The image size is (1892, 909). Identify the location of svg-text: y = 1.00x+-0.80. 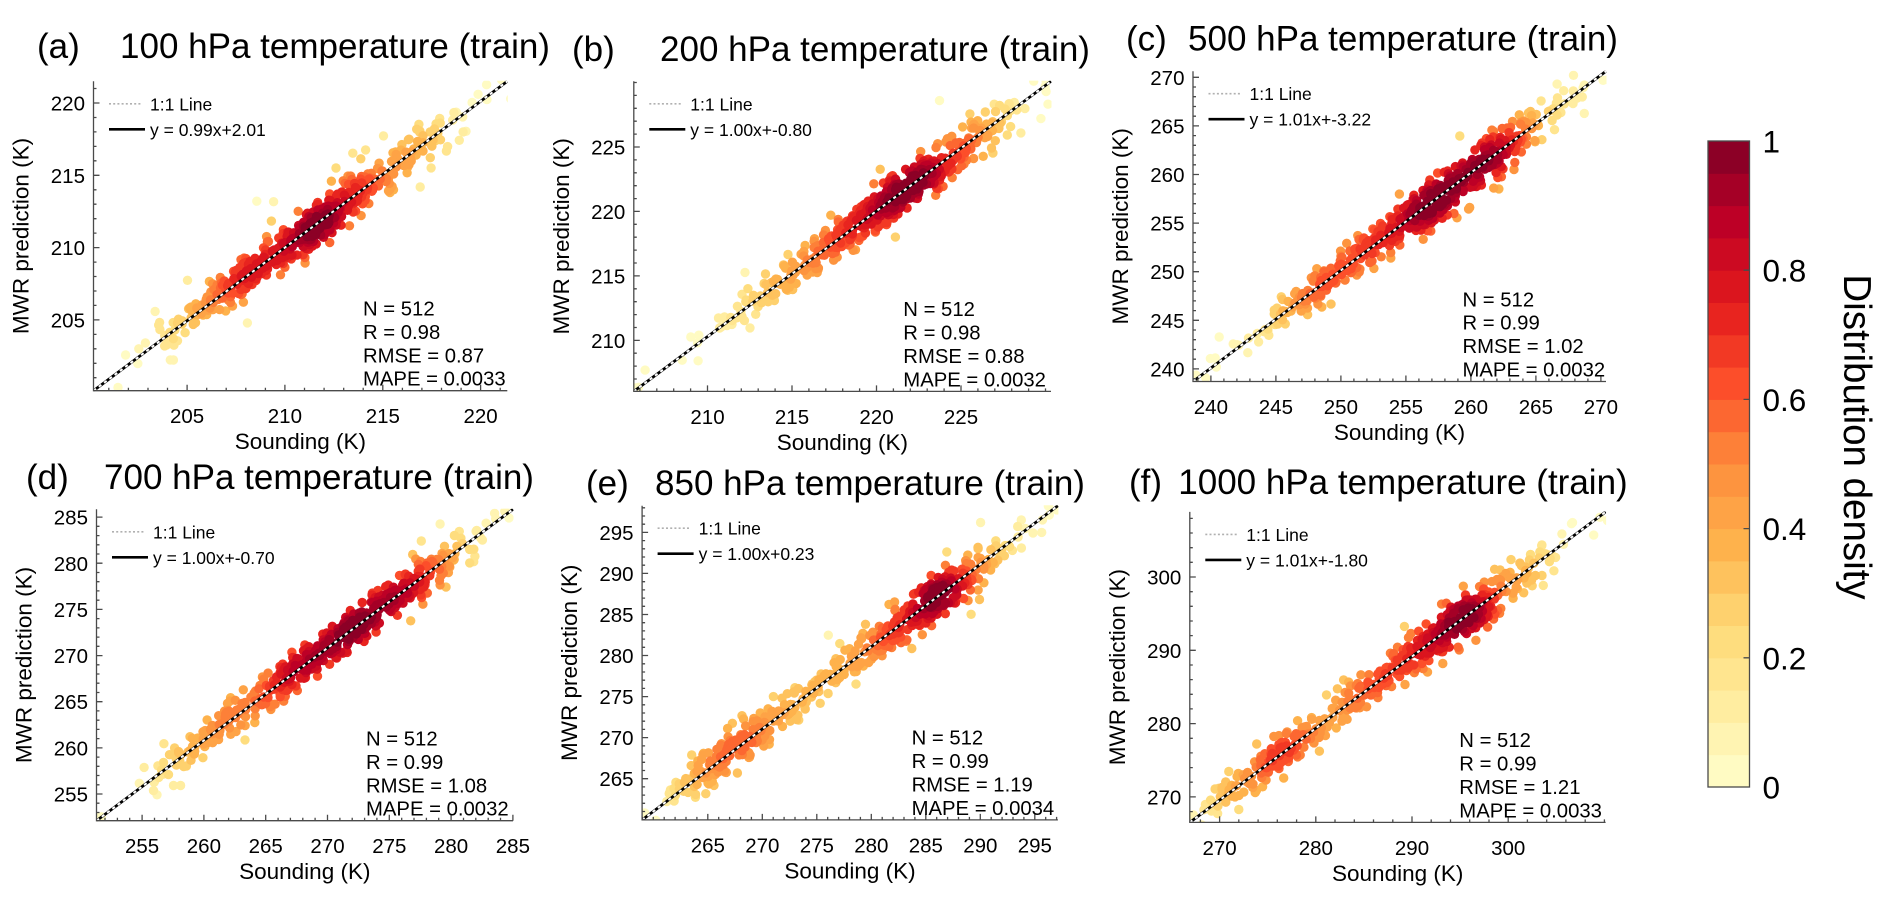
(751, 130).